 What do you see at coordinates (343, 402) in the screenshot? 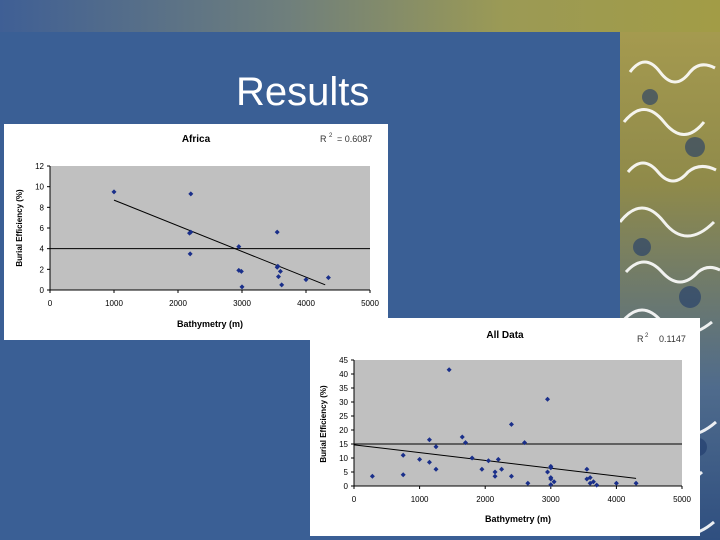
I see `y-tick-label: 30` at bounding box center [343, 402].